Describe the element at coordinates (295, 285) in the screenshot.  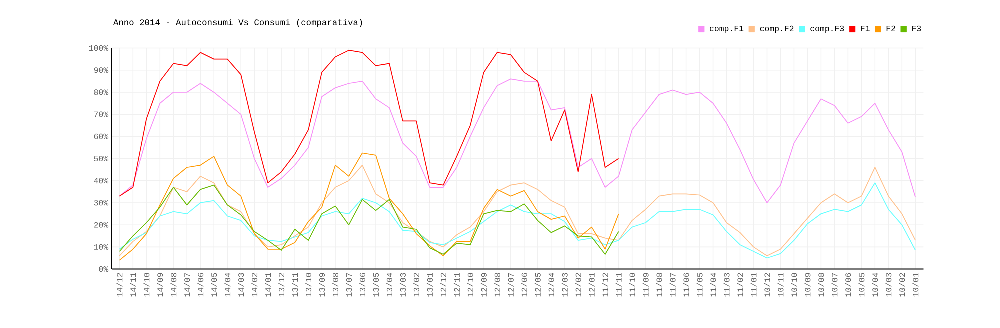
I see `x-tick-label: 13/11` at that location.